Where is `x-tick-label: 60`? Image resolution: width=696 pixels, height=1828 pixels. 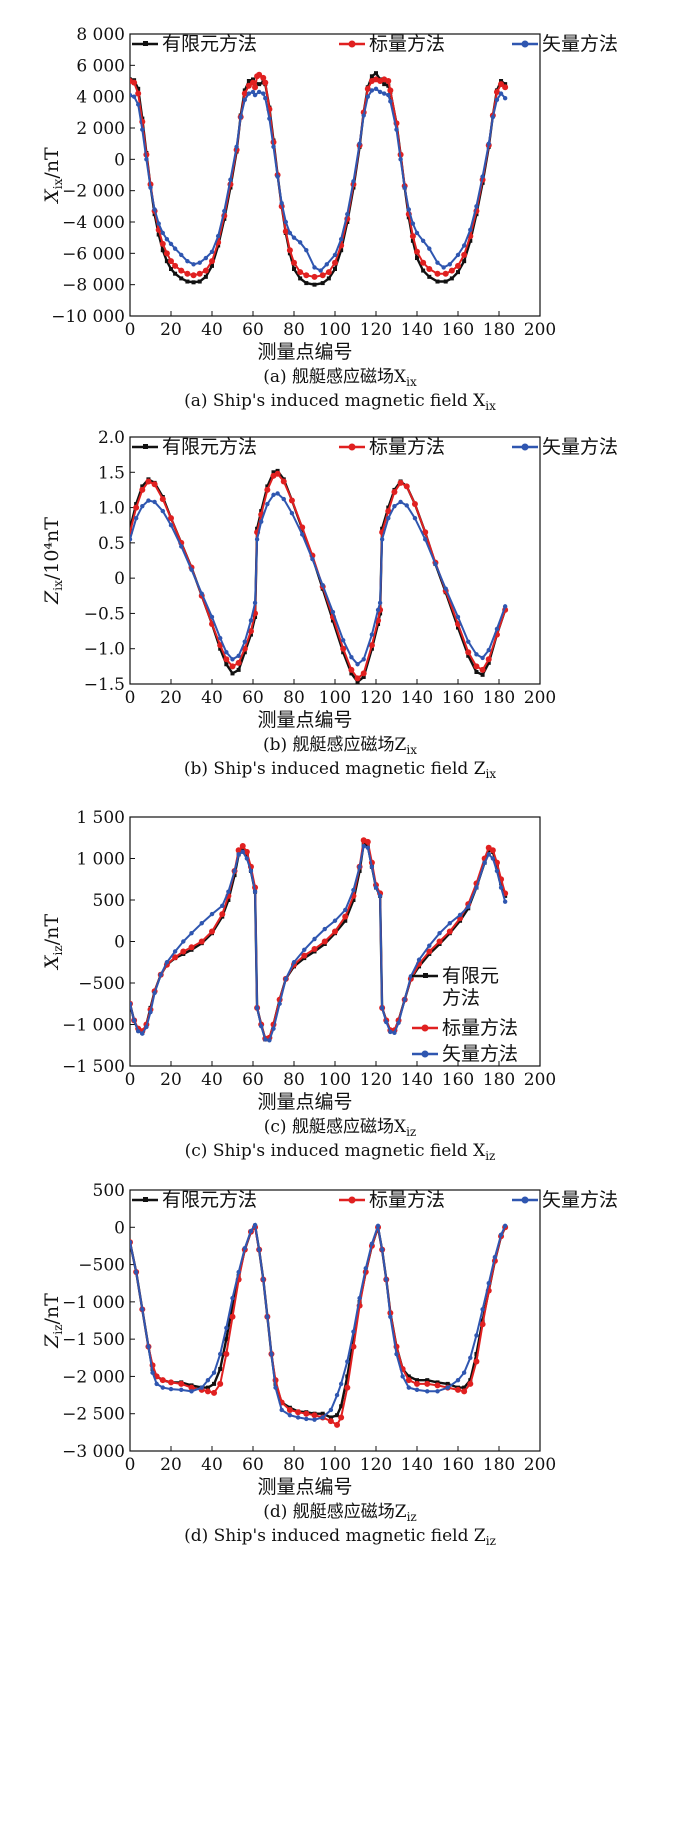 x-tick-label: 60 is located at coordinates (253, 698).